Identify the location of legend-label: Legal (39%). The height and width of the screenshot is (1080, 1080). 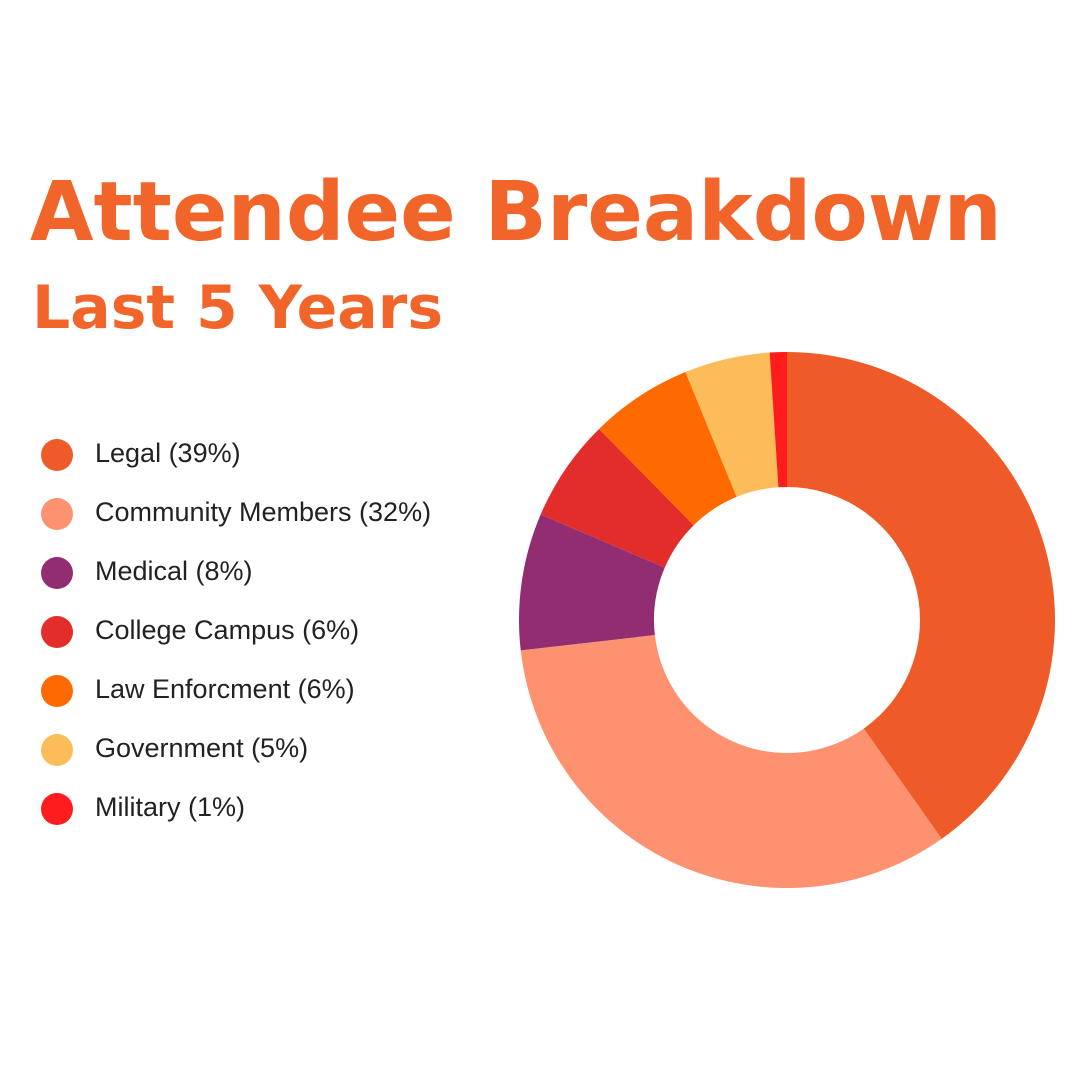
(168, 453).